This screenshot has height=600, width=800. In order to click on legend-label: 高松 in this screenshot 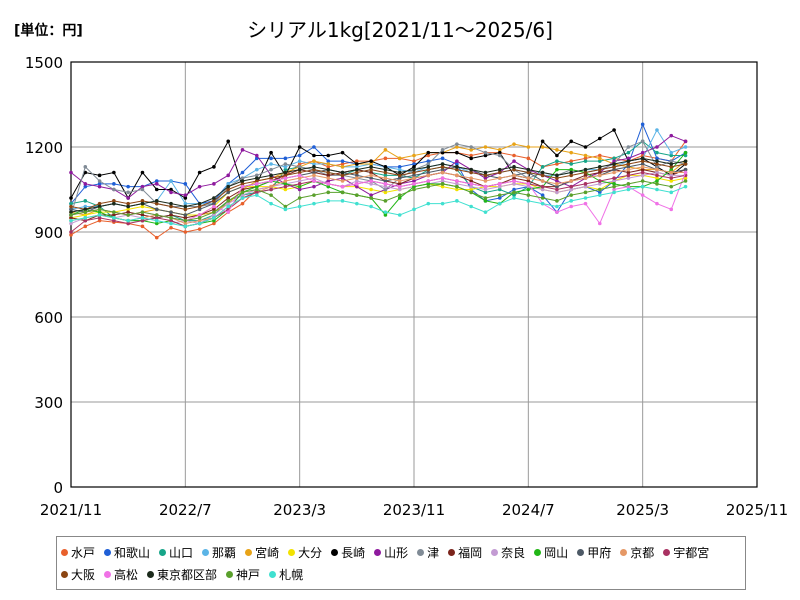, I will do `click(126, 574)`.